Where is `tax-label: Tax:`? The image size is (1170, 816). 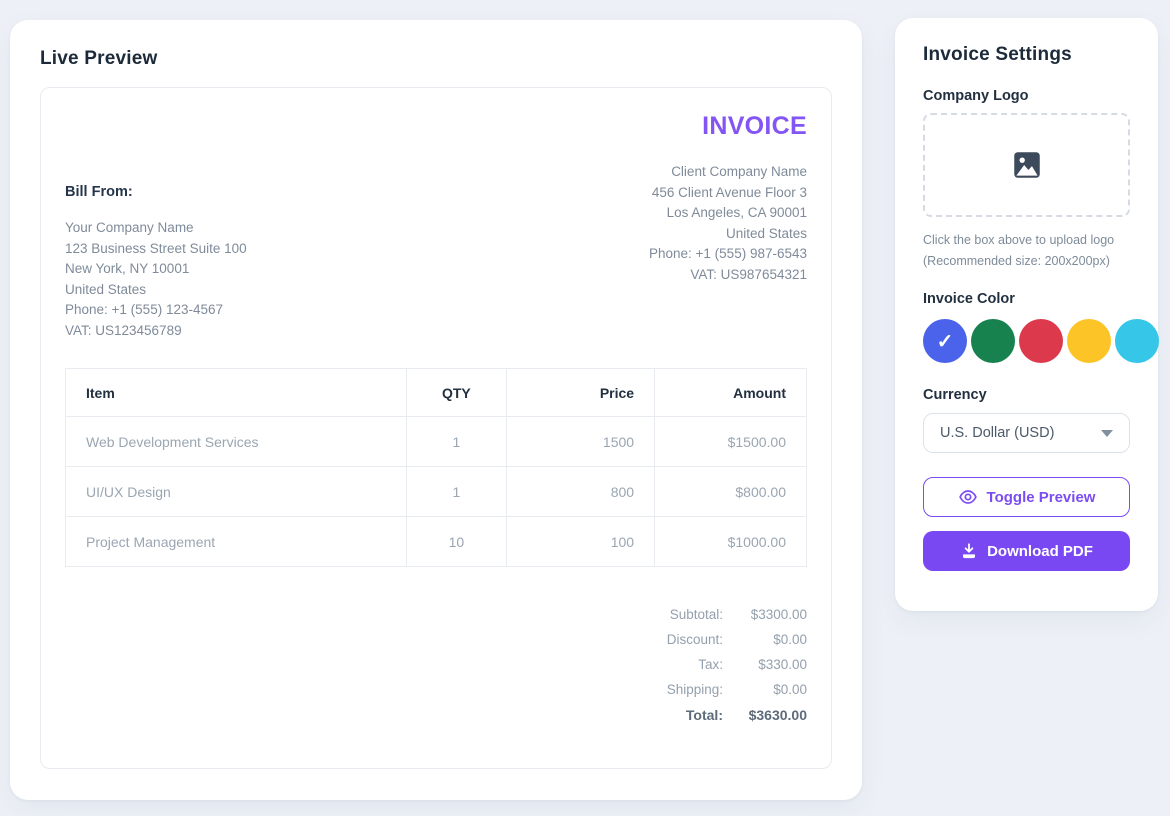 tax-label: Tax: is located at coordinates (710, 664).